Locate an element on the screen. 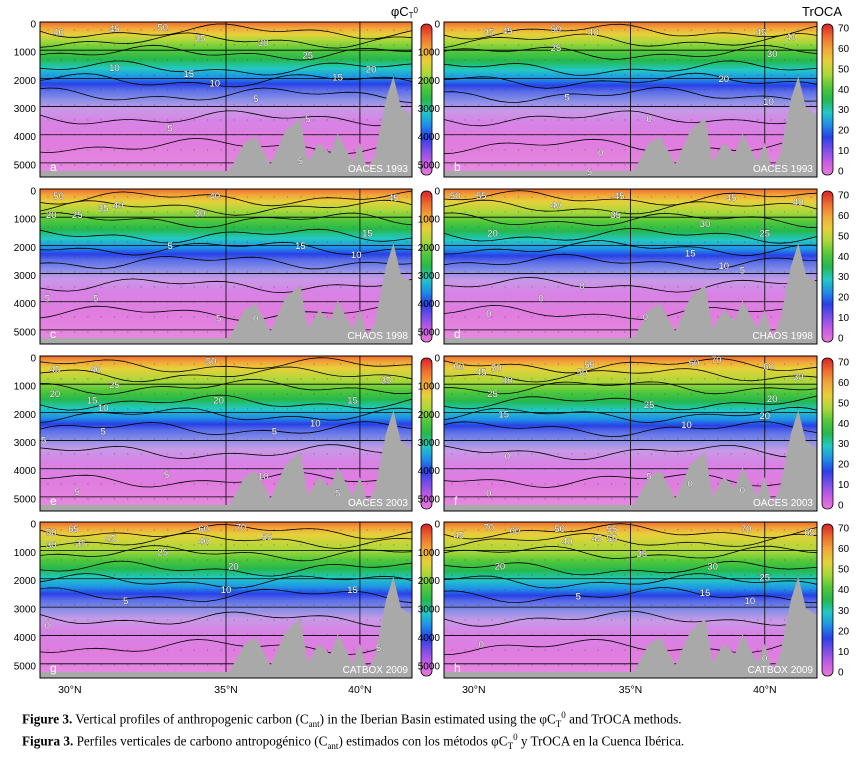  colorbar-tick-label: 60 is located at coordinates (844, 549).